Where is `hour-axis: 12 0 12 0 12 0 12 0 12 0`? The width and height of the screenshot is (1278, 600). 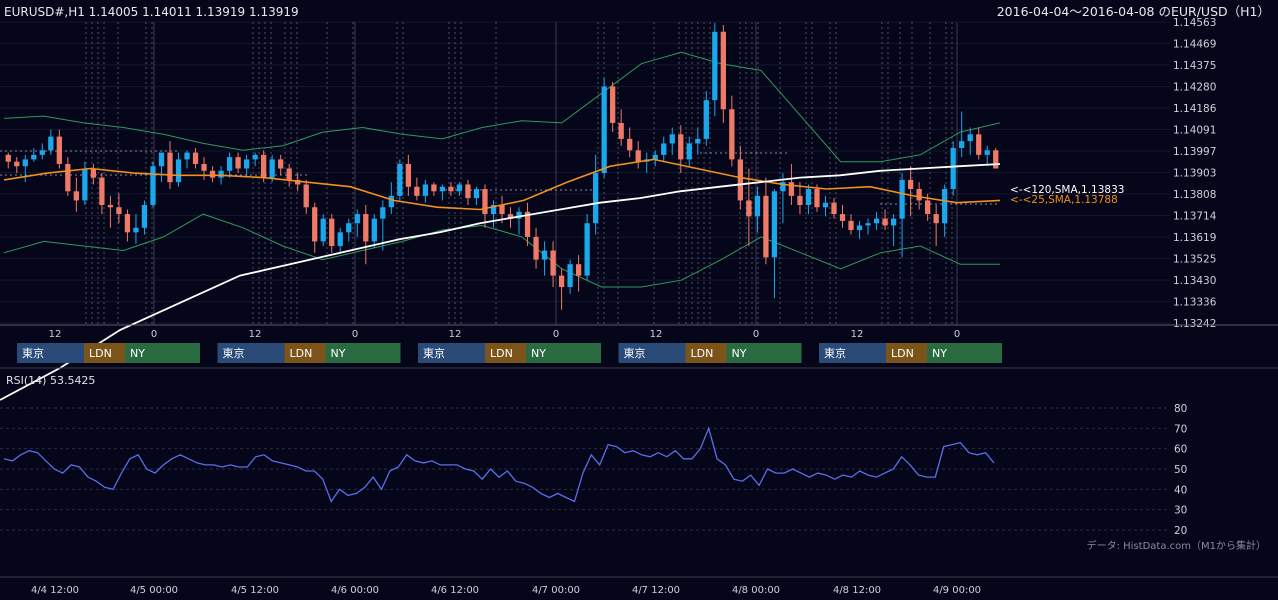 hour-axis: 12 0 12 0 12 0 12 0 12 0 is located at coordinates (505, 334).